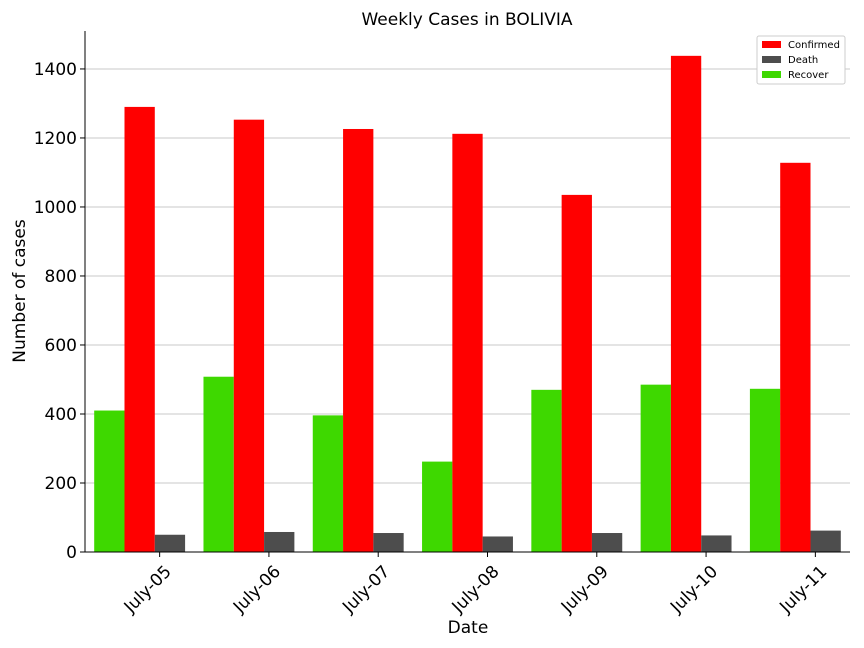 The height and width of the screenshot is (648, 864). I want to click on y-tick-label: 800, so click(61, 277).